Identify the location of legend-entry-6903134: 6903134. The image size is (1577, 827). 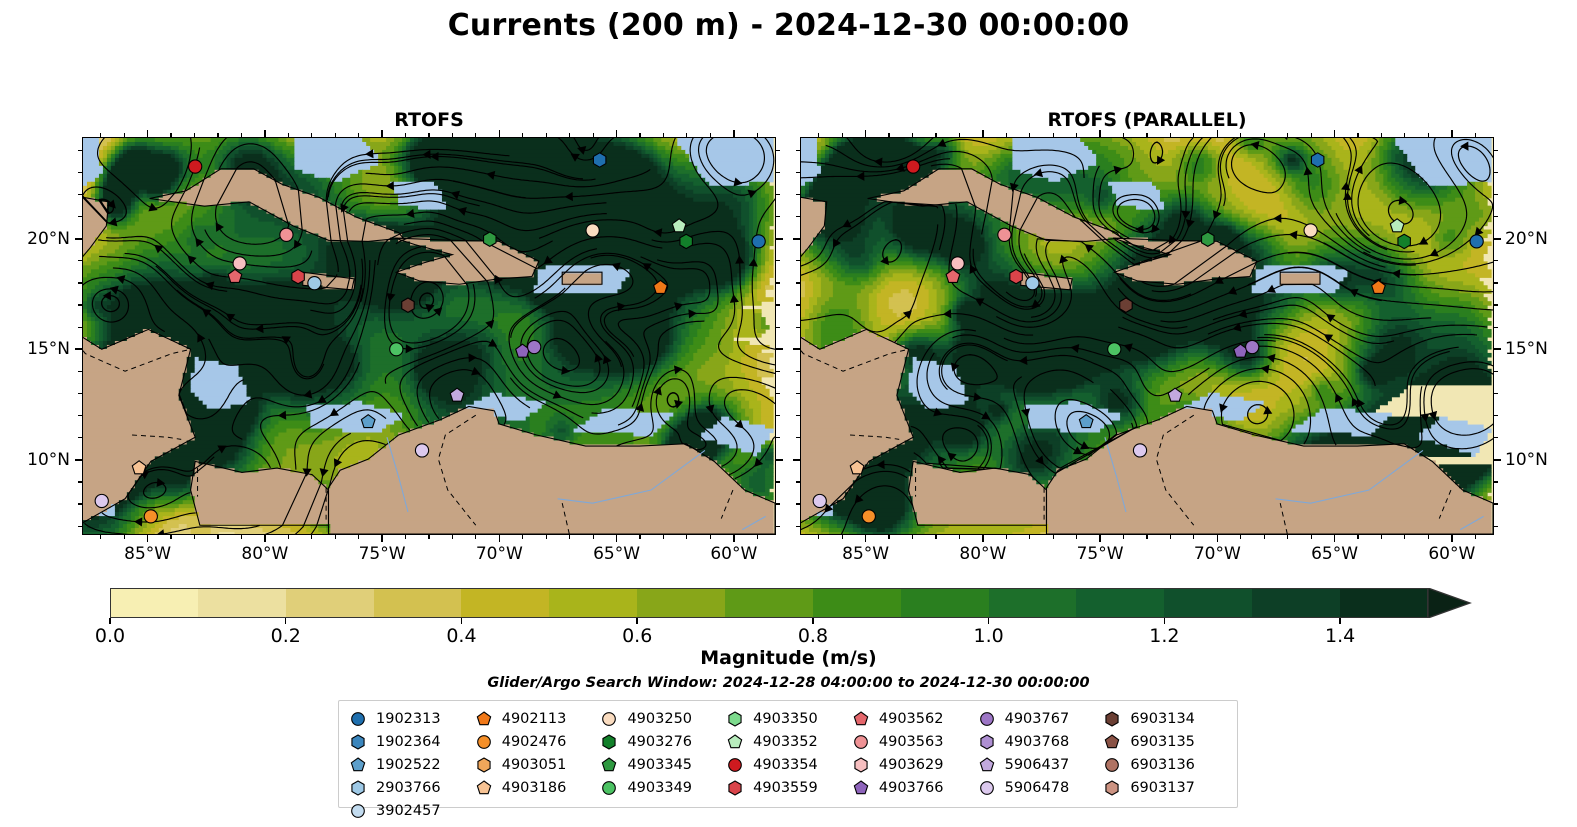
(1166, 718).